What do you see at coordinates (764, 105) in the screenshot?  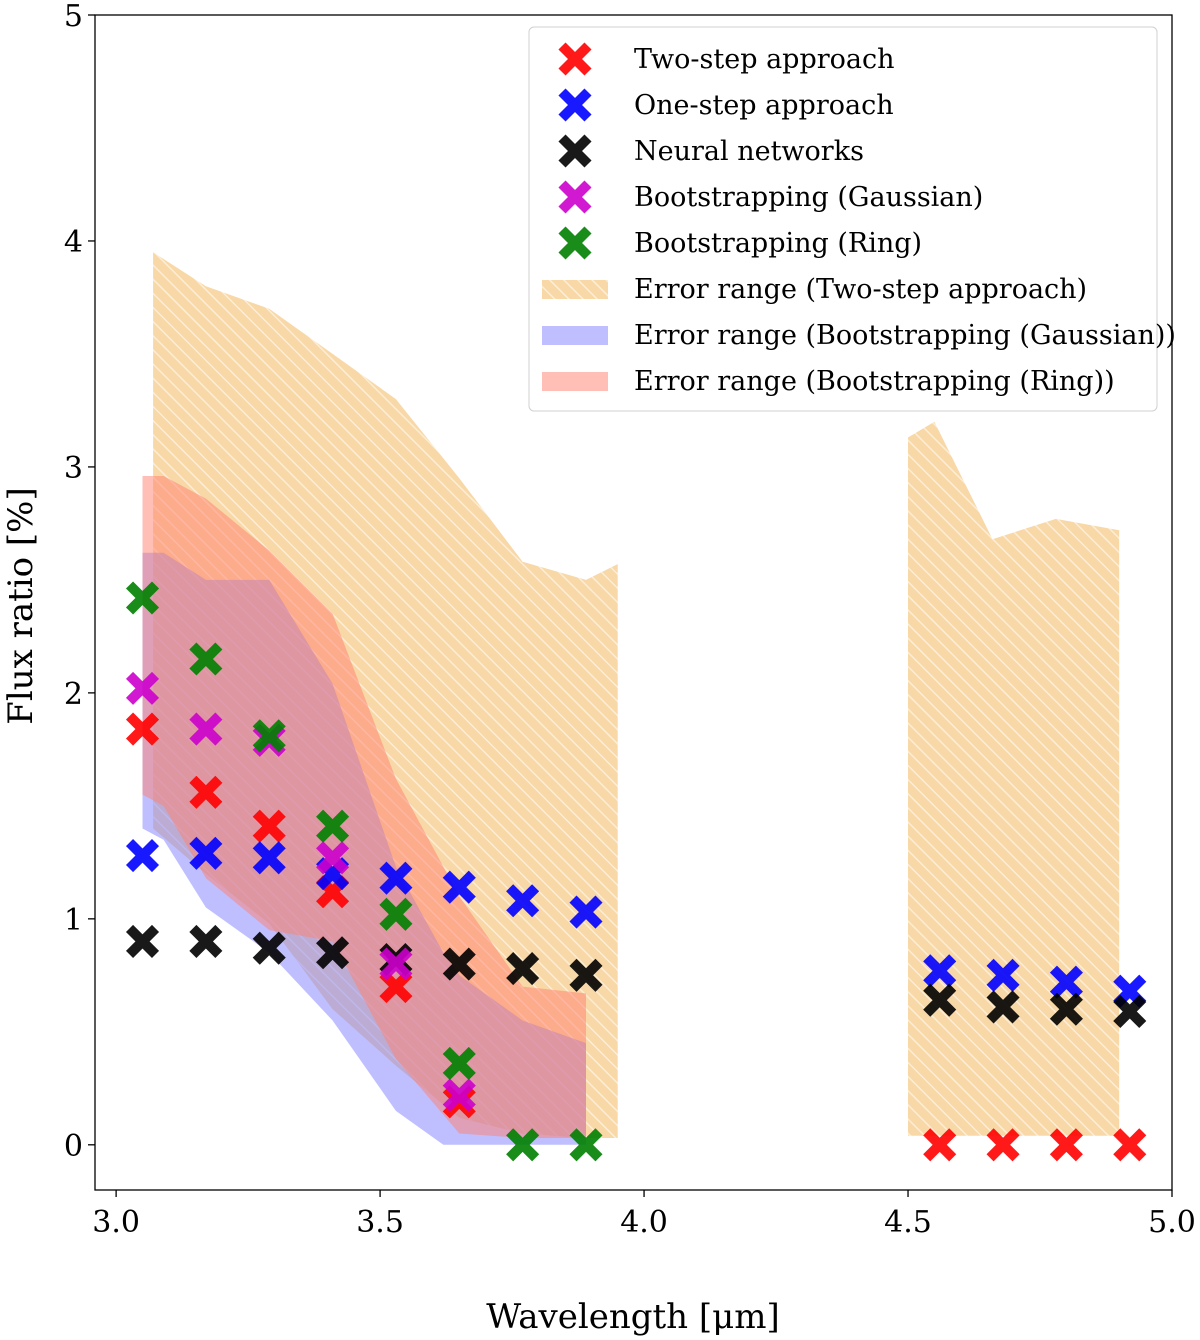 I see `legend-label-one-step-approach: One-step approach` at bounding box center [764, 105].